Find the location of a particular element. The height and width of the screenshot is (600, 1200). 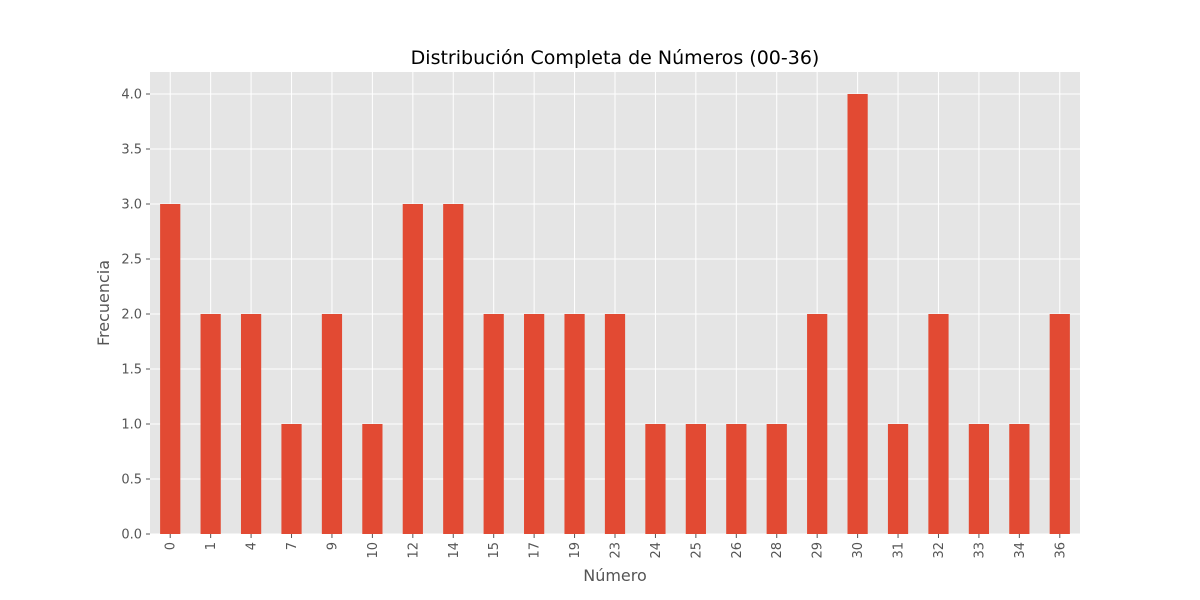

x-tick-label: 4 is located at coordinates (252, 546).